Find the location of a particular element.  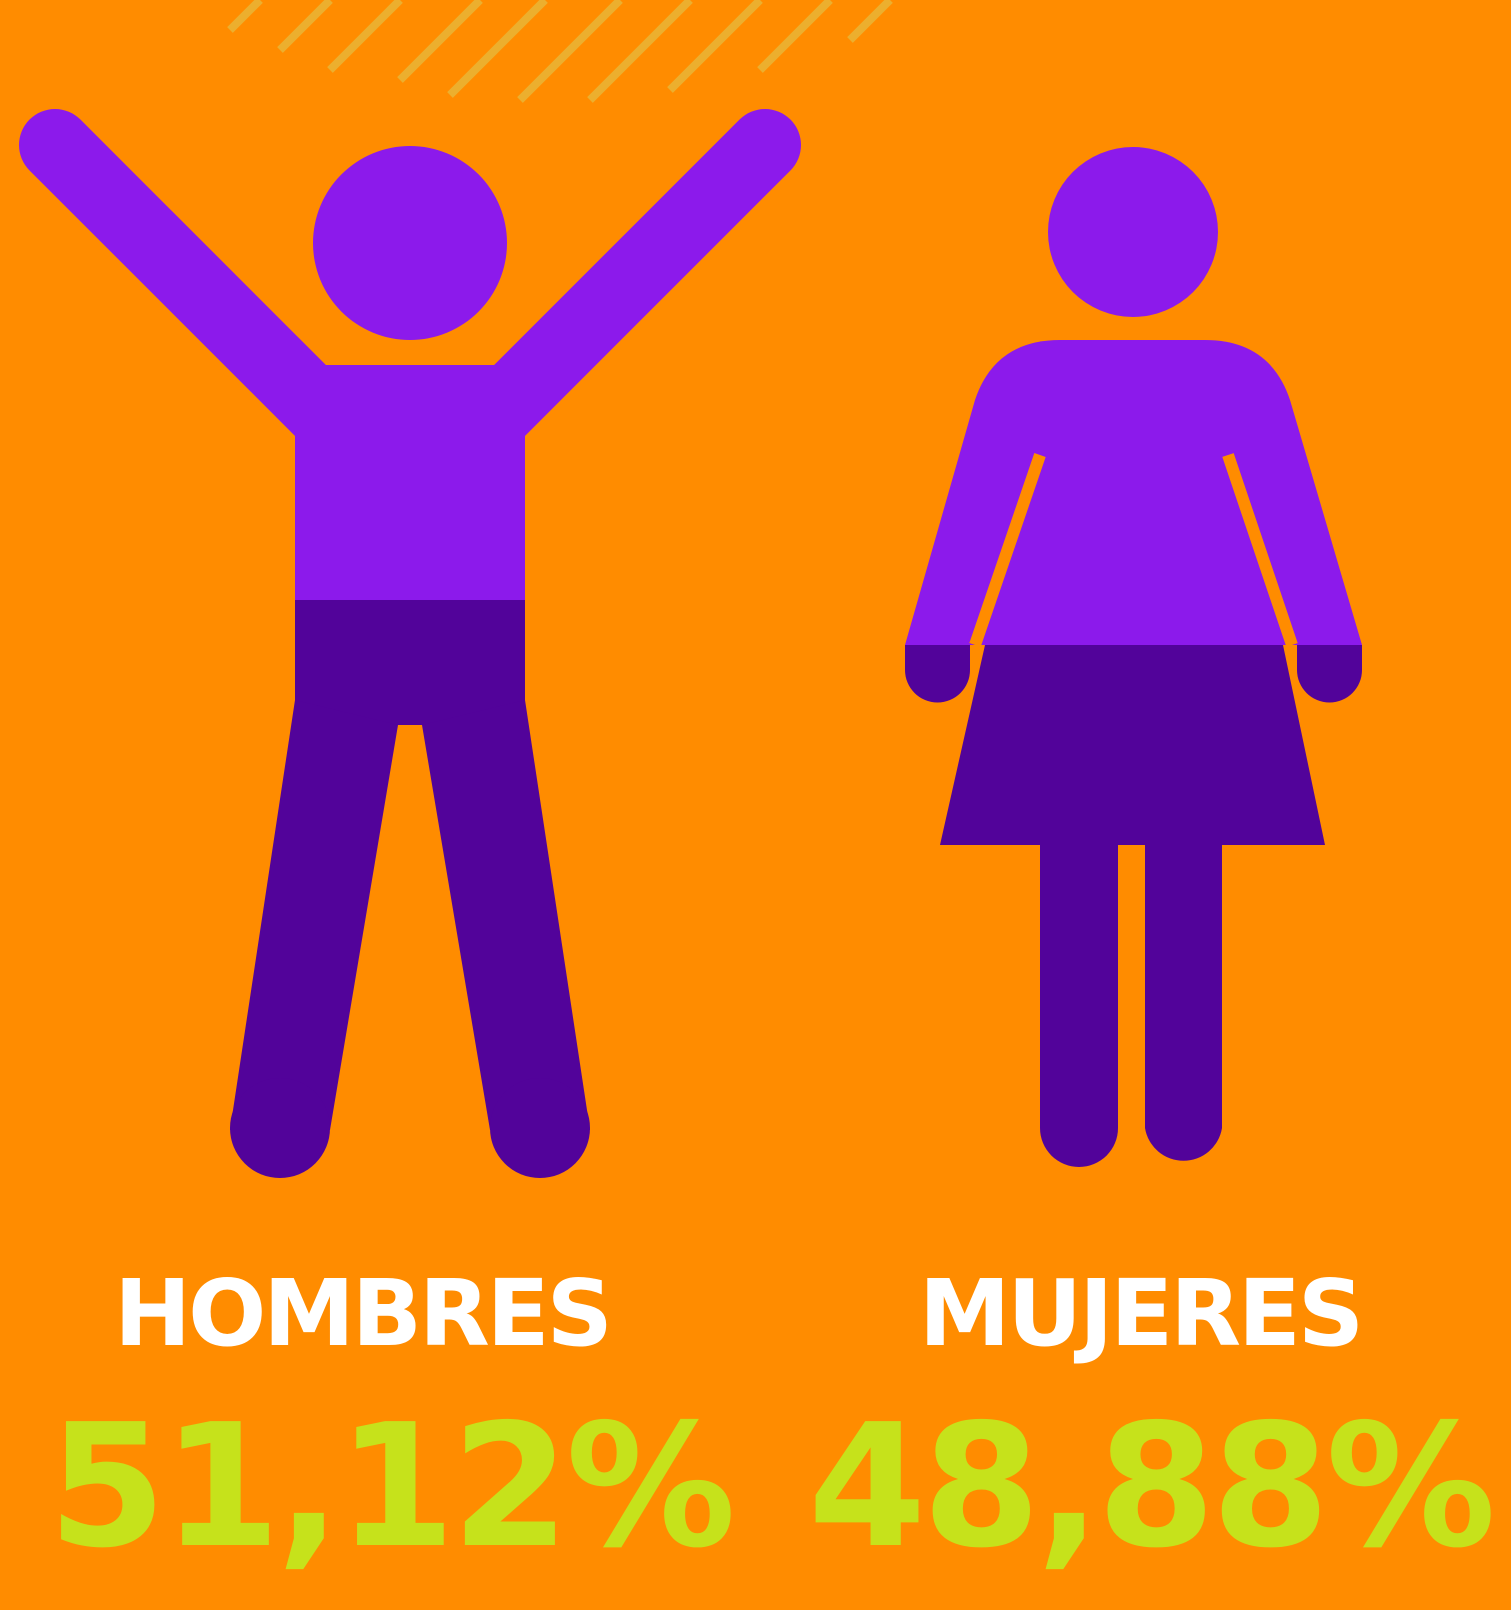

percentage: 51,12% is located at coordinates (390, 1487).